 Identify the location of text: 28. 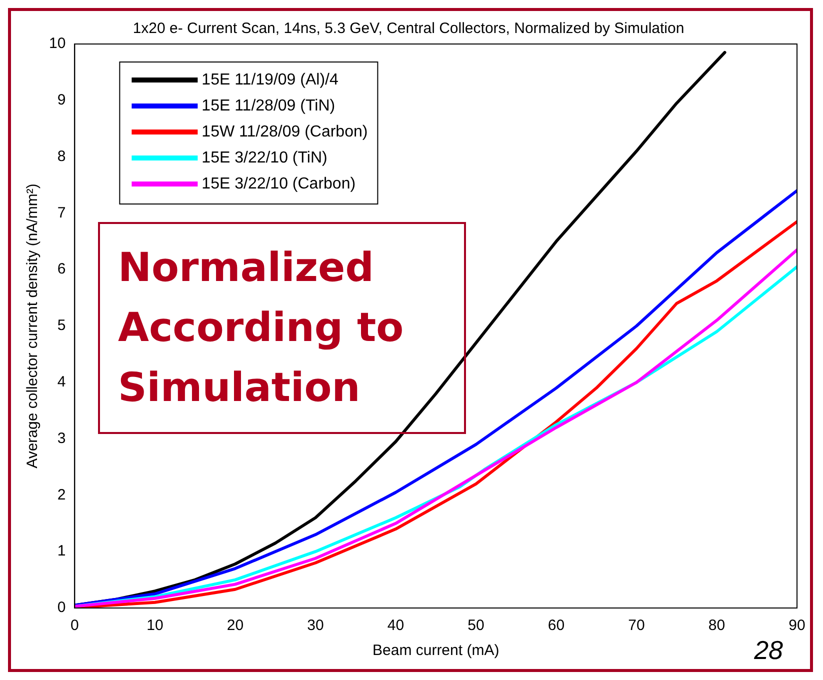
(768, 650).